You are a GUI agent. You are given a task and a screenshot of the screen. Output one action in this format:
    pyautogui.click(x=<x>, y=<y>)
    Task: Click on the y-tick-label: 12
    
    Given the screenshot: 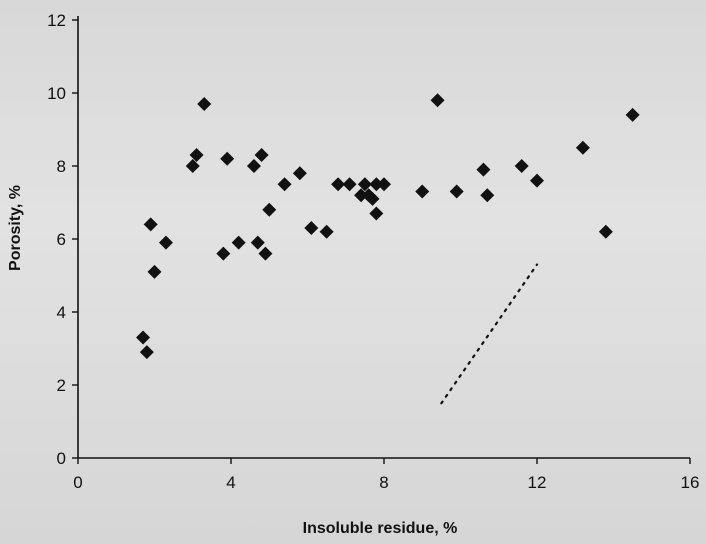 What is the action you would take?
    pyautogui.click(x=56, y=20)
    